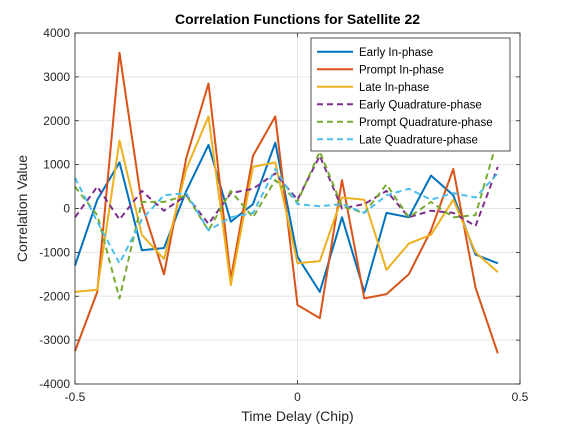 The image size is (578, 433). What do you see at coordinates (394, 88) in the screenshot?
I see `legend-entry: Late In-phase` at bounding box center [394, 88].